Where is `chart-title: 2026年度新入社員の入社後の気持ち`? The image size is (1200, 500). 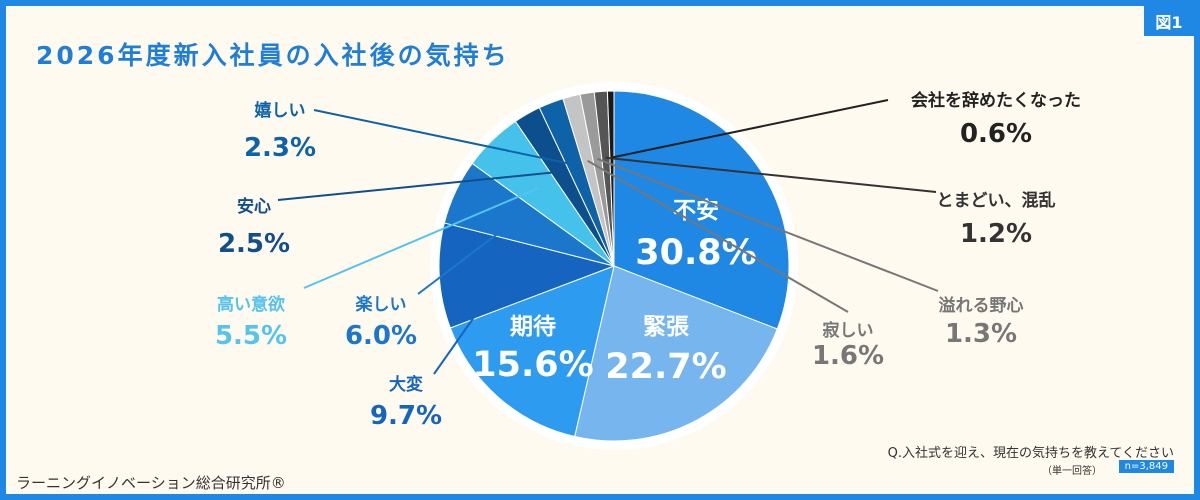 chart-title: 2026年度新入社員の入社後の気持ち is located at coordinates (273, 55).